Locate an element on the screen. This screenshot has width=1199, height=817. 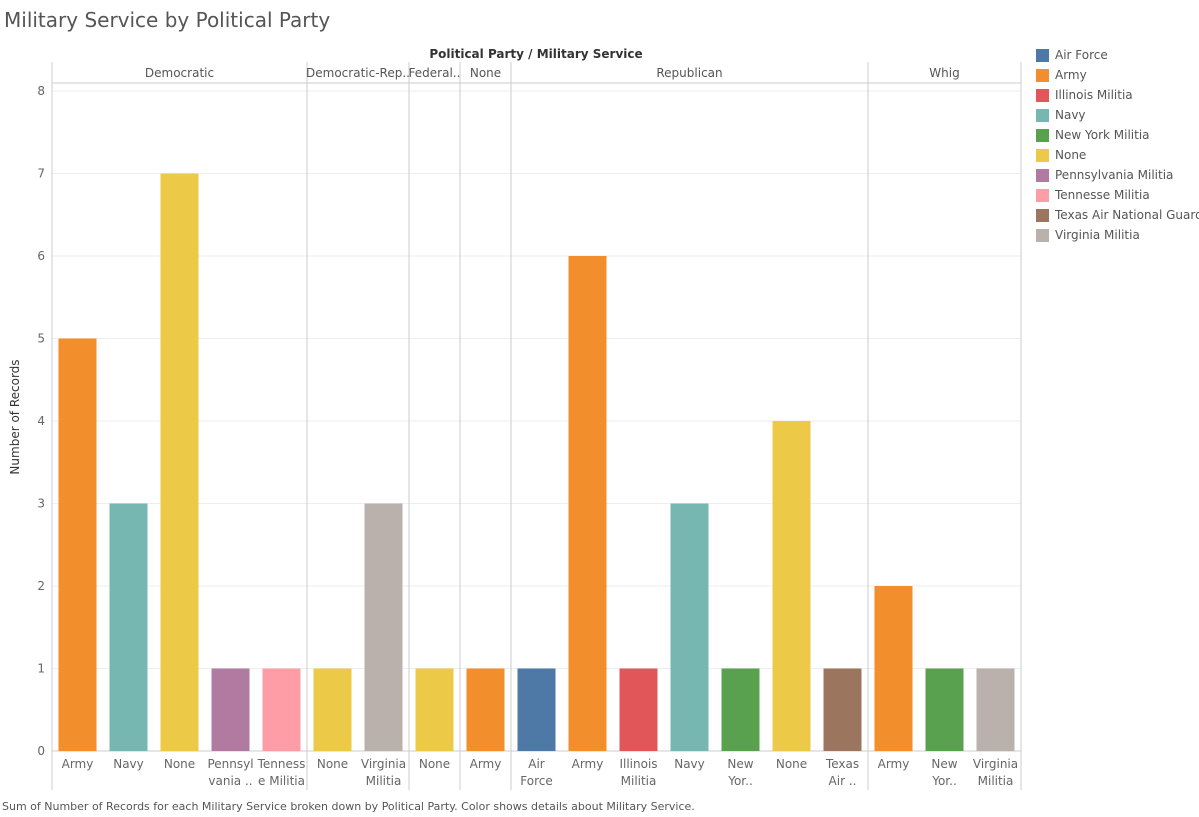
x-tick-label: Pennsyl is located at coordinates (230, 764).